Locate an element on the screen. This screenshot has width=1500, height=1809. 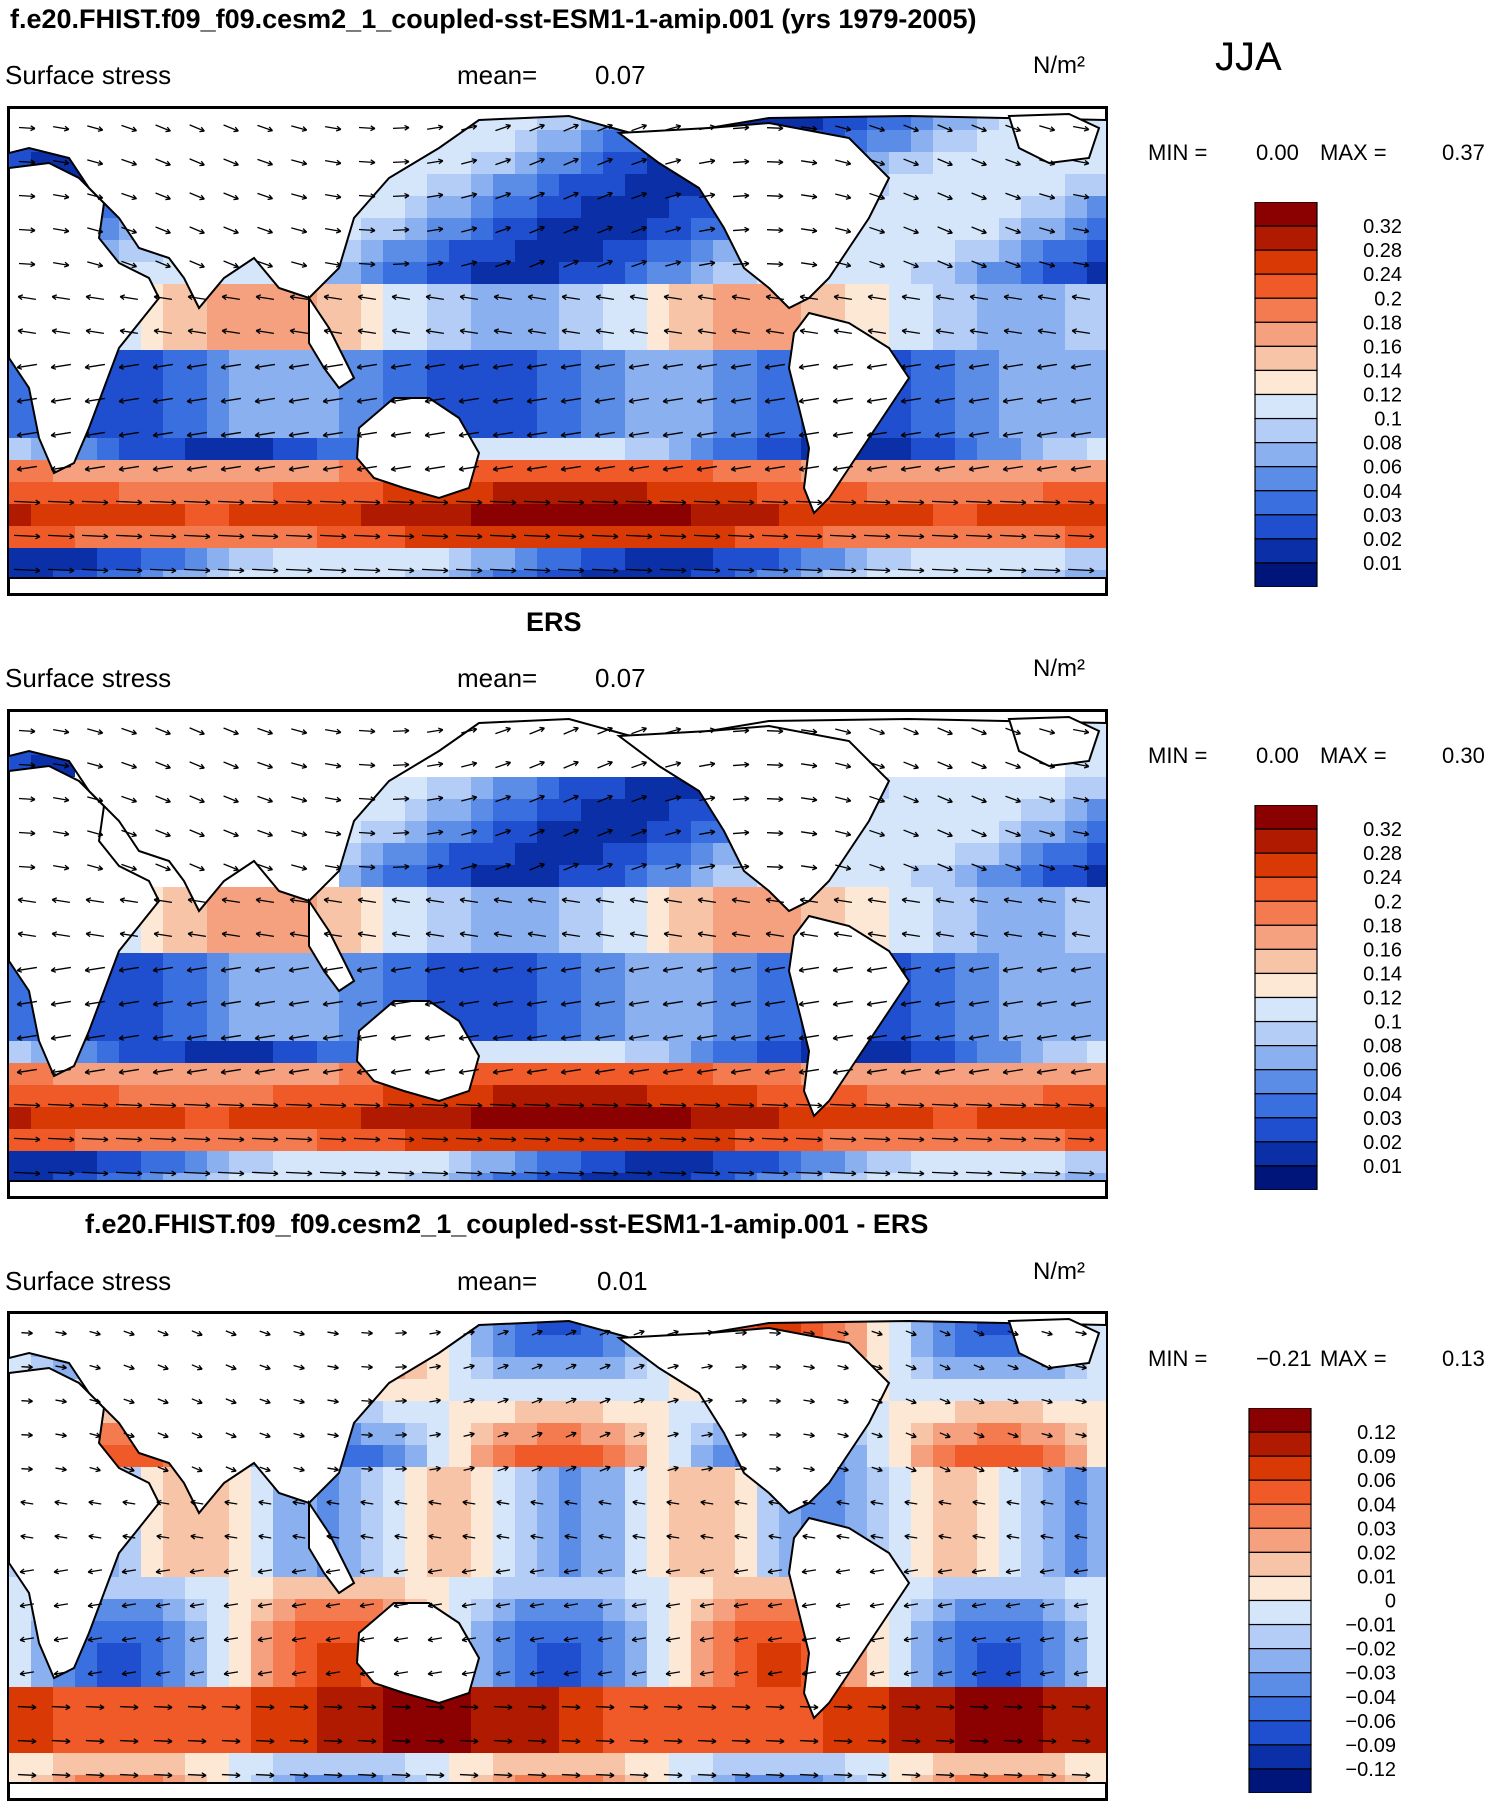
colorbar-swatch is located at coordinates (1280, 1420).